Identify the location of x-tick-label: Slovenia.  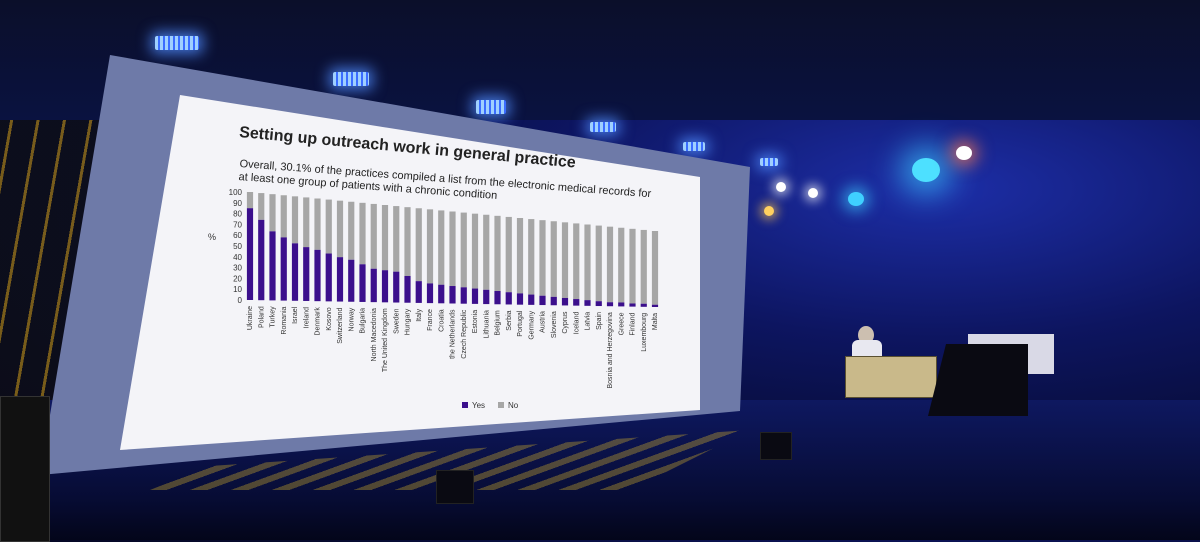
(554, 324).